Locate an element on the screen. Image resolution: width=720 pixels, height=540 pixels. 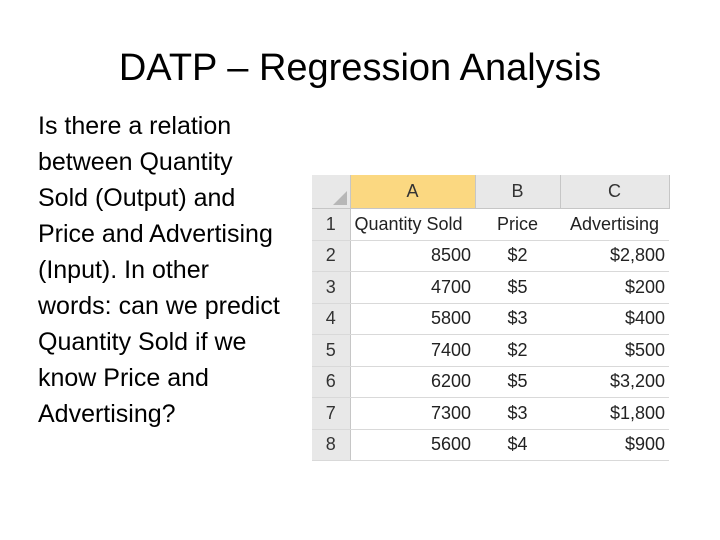
column-header-row: A B C is located at coordinates (491, 192).